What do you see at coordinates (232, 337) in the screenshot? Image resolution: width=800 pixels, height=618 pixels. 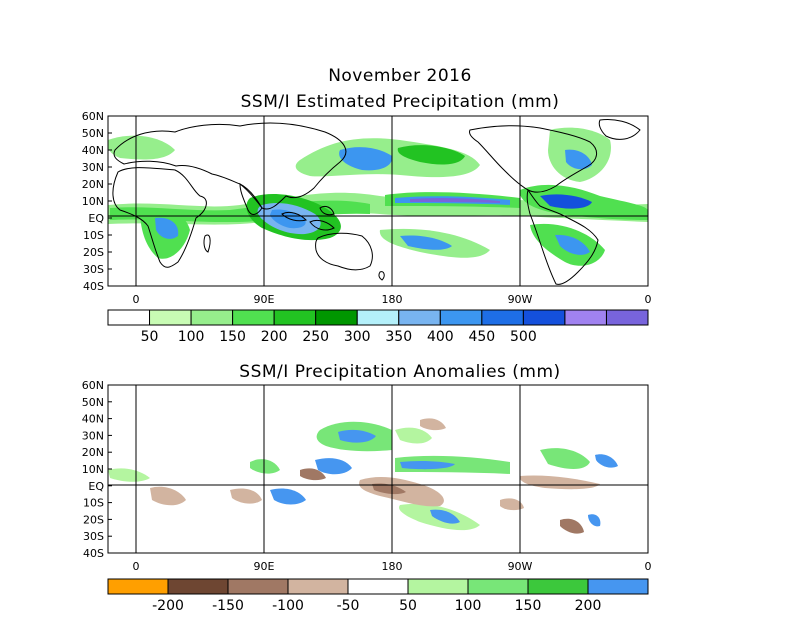 I see `precip-colorbar-label: 150` at bounding box center [232, 337].